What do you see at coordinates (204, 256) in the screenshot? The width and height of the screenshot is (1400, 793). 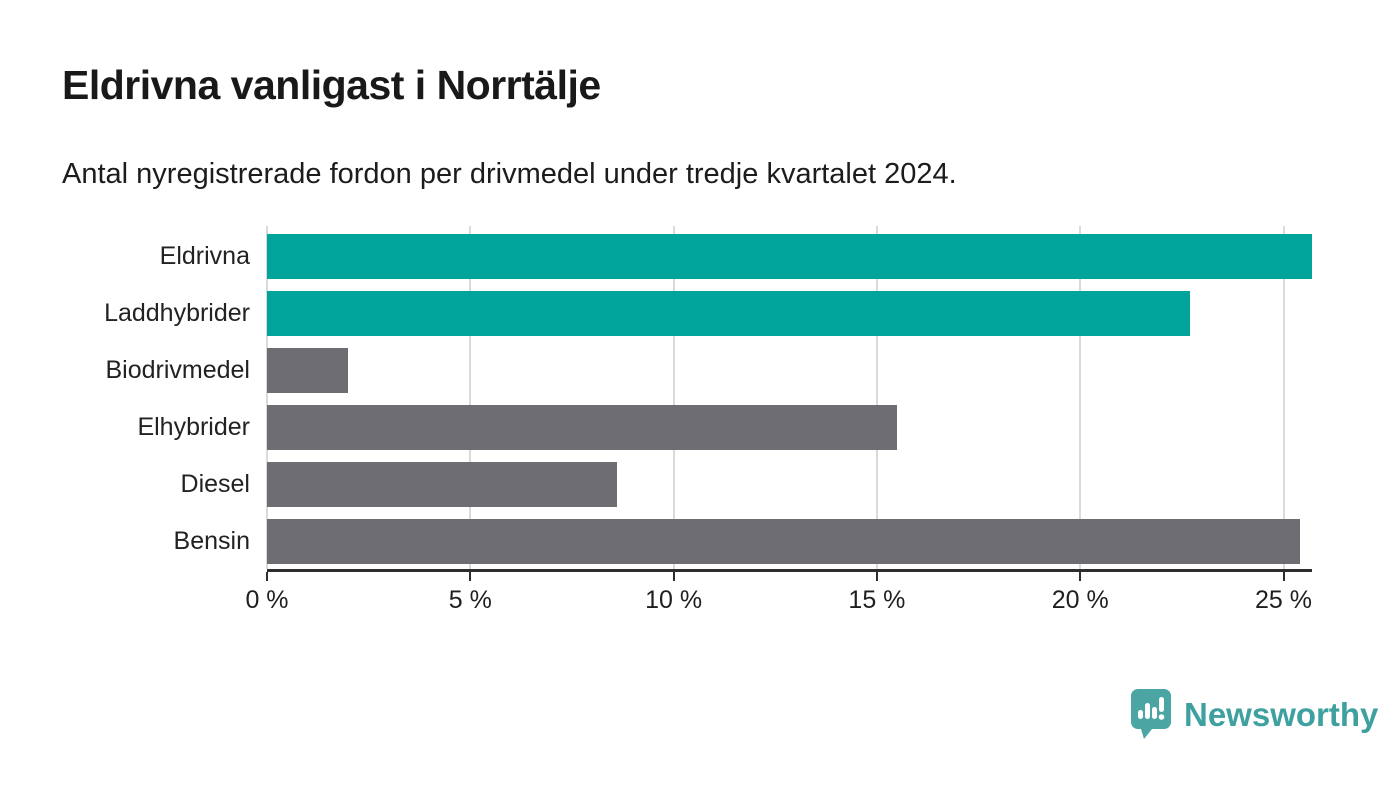 I see `category-label-eldrivna: Eldrivna` at bounding box center [204, 256].